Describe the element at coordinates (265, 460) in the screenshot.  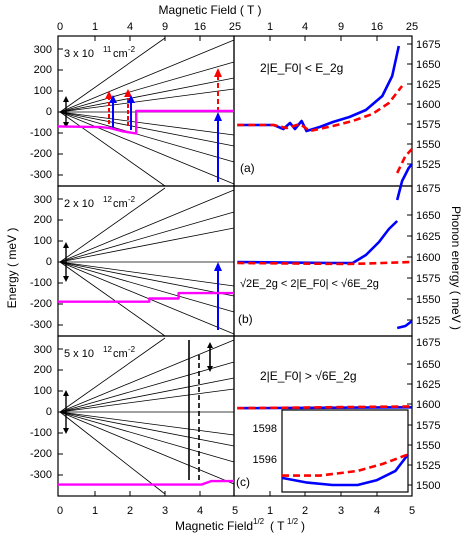
I see `inset-tick-1596: 1596` at that location.